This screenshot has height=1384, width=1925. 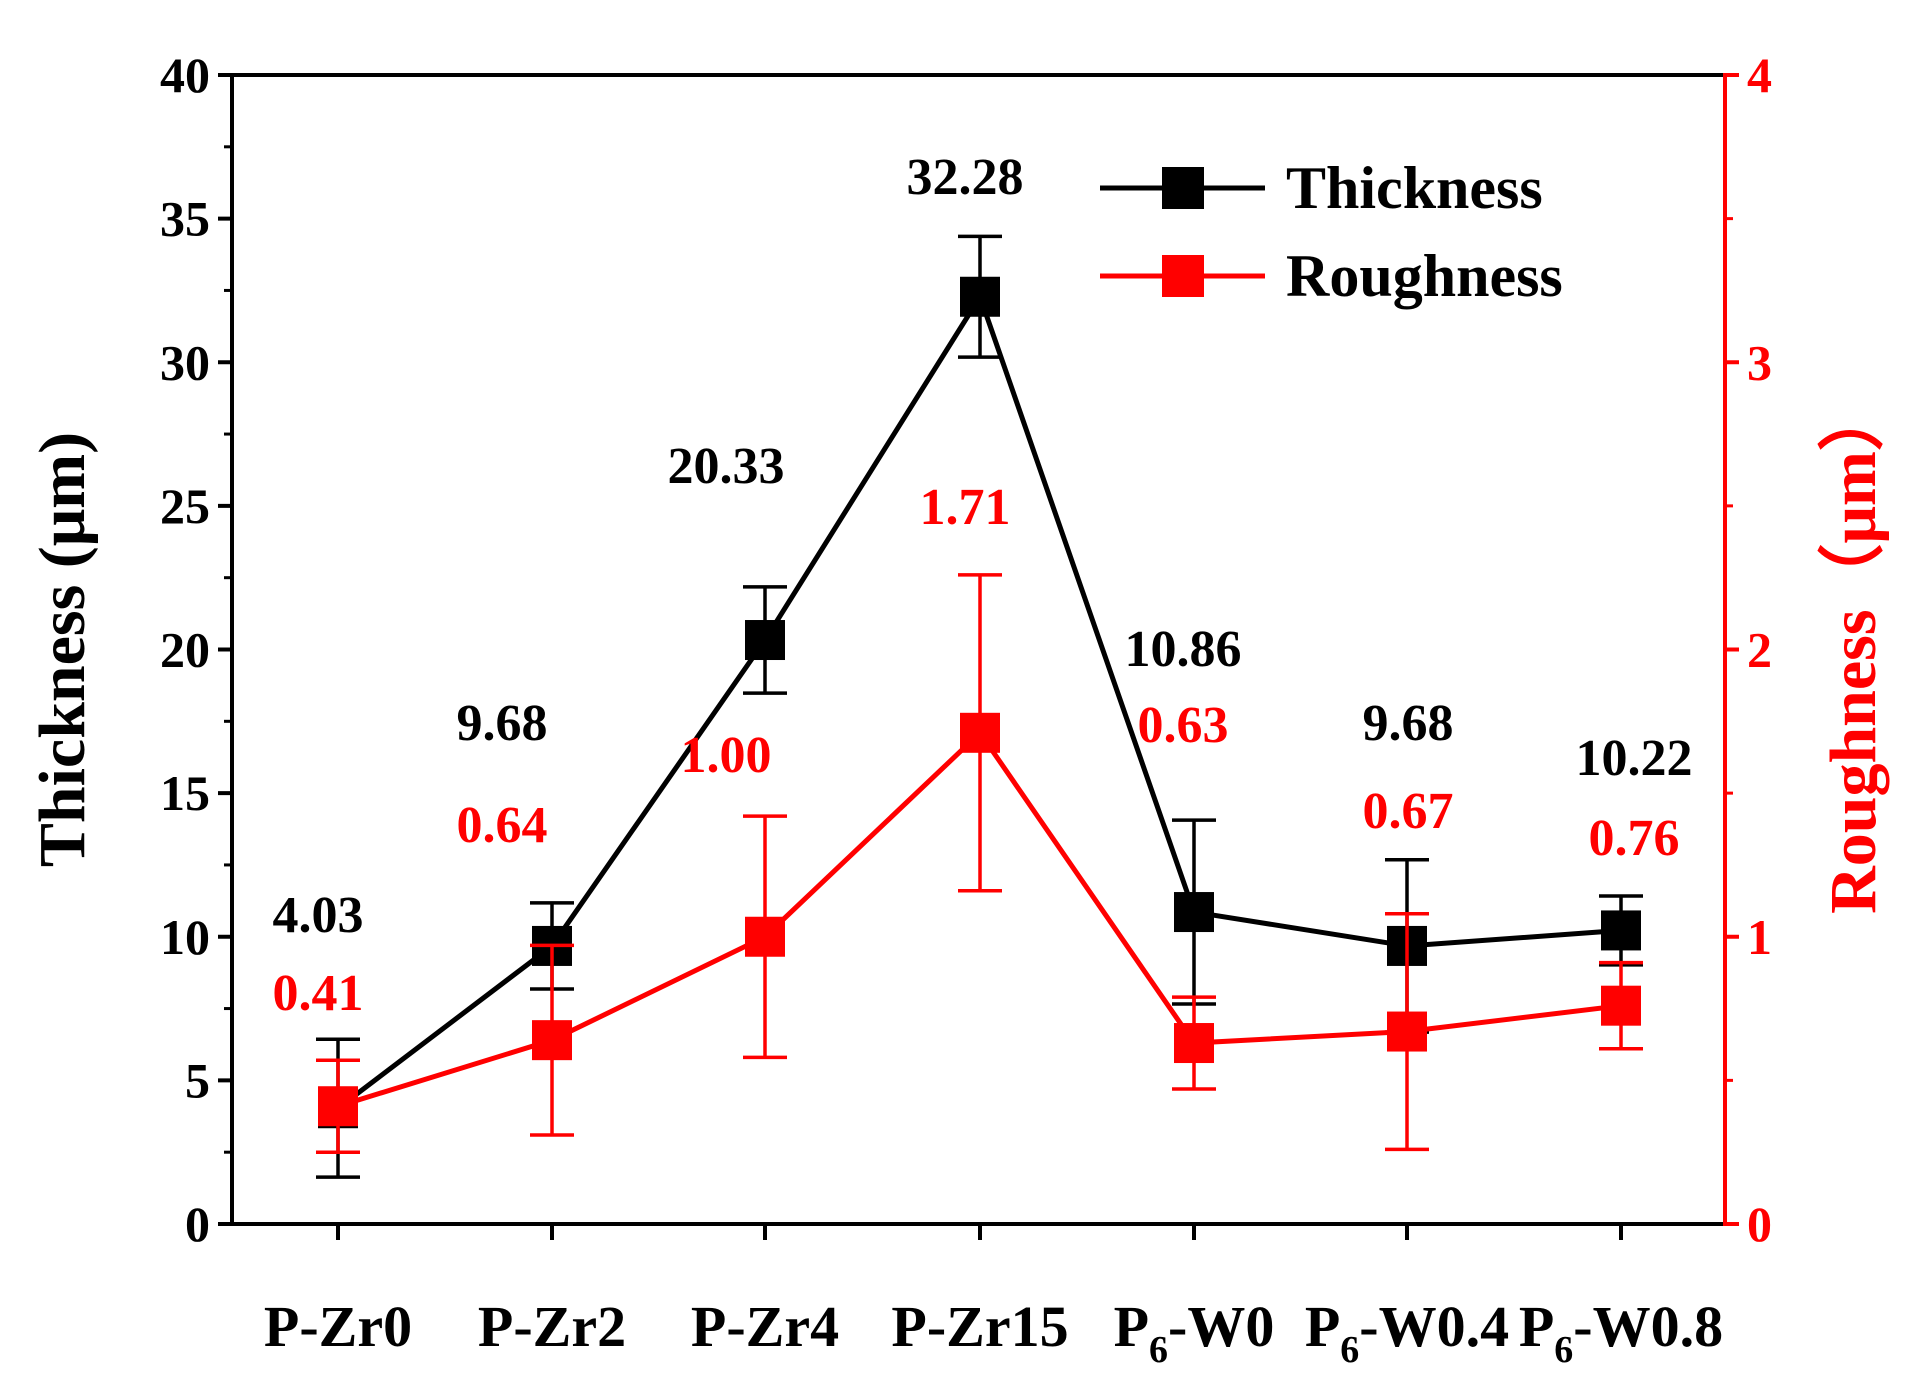 I want to click on x-tick-label: P6-W0, so click(x=1194, y=1332).